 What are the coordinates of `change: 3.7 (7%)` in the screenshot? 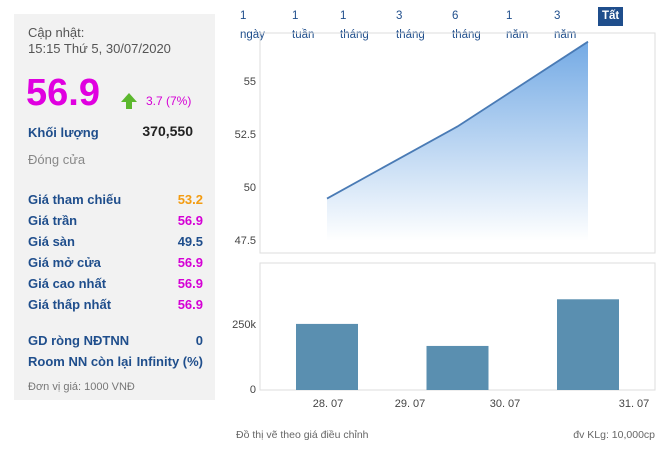 It's located at (169, 101).